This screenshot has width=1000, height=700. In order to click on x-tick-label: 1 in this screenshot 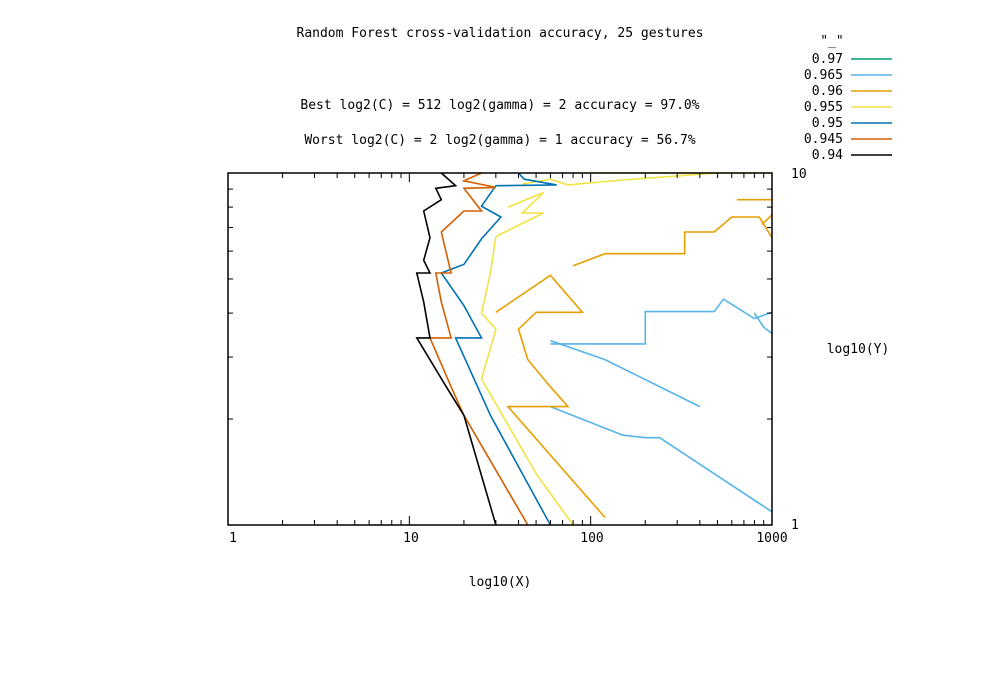, I will do `click(233, 538)`.